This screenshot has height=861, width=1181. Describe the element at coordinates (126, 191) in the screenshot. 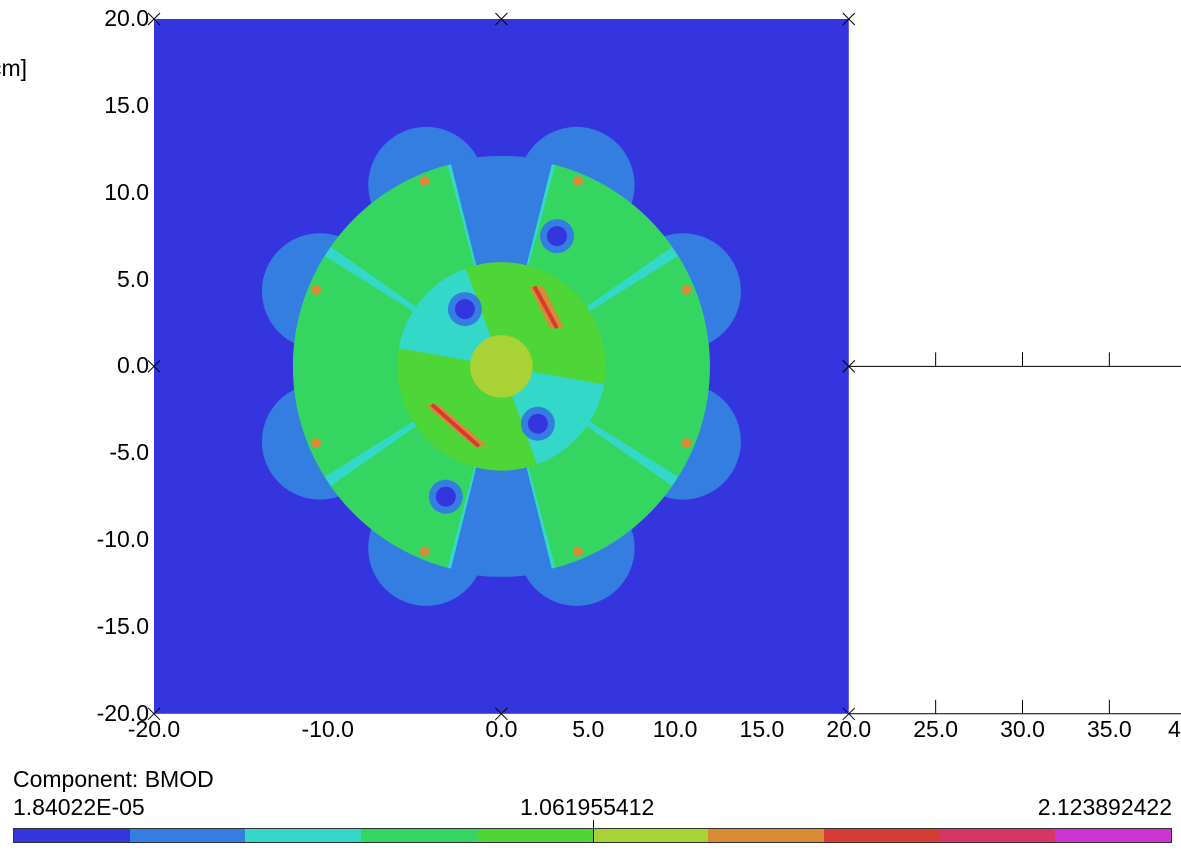

I see `y-tick-label: 10.0` at that location.